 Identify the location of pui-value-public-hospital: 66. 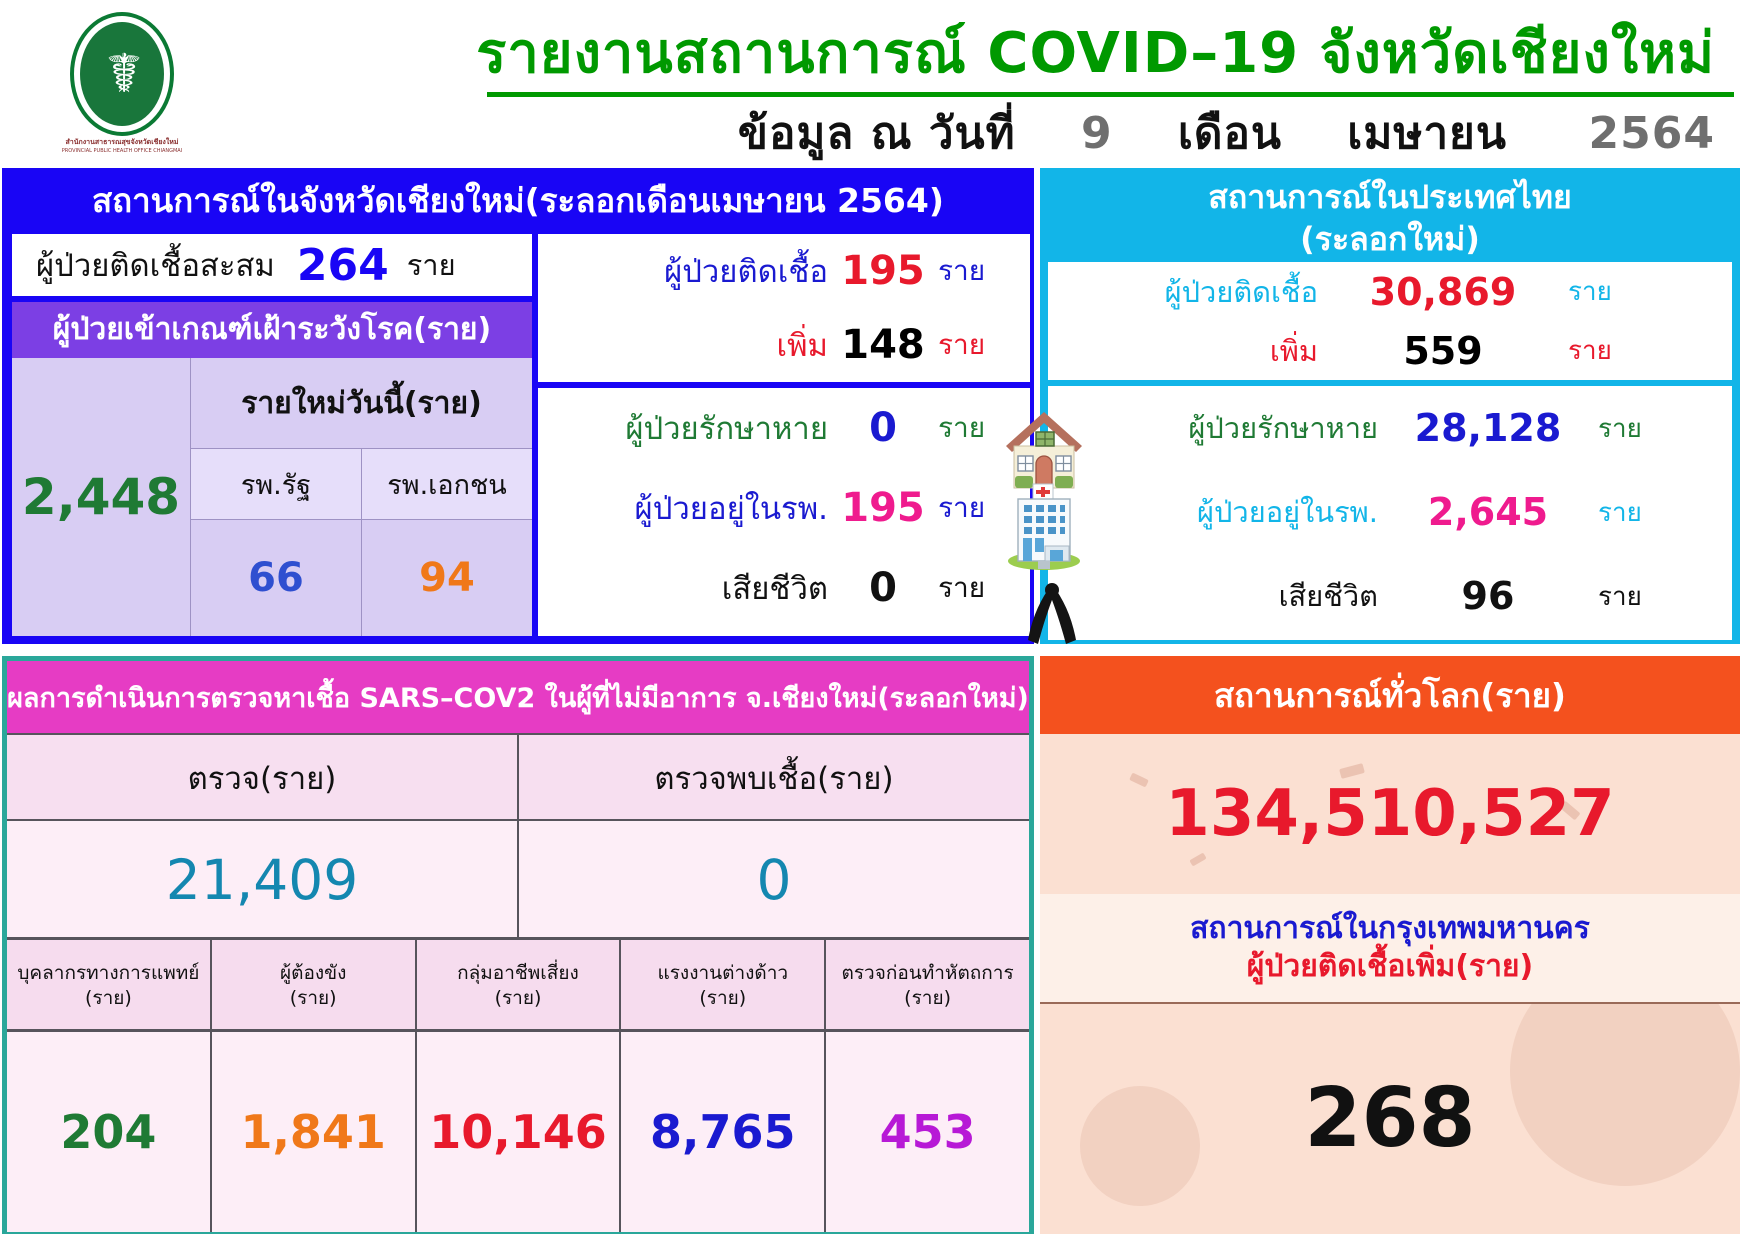
(276, 578).